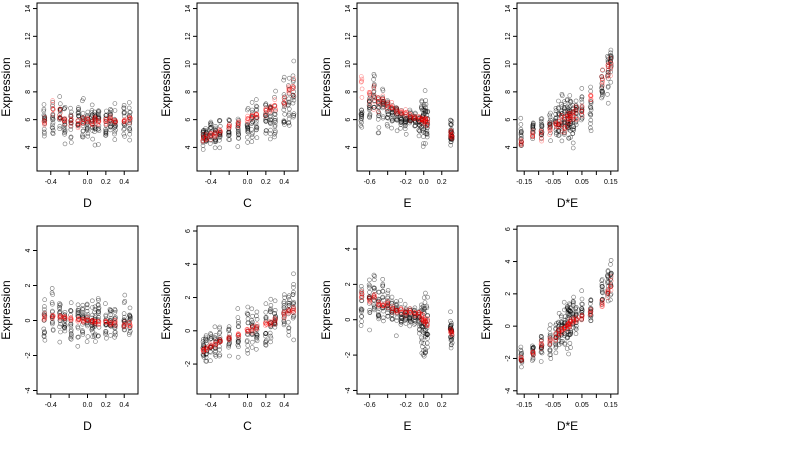 The height and width of the screenshot is (450, 800). What do you see at coordinates (28, 250) in the screenshot?
I see `y-tick-label: 4` at bounding box center [28, 250].